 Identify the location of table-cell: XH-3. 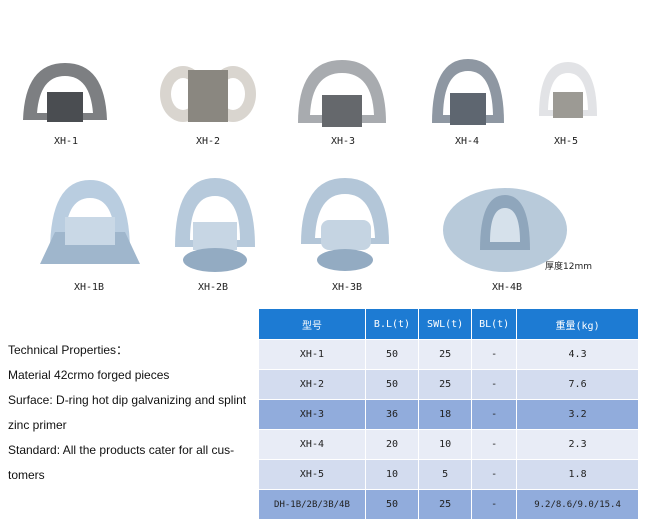
(312, 414).